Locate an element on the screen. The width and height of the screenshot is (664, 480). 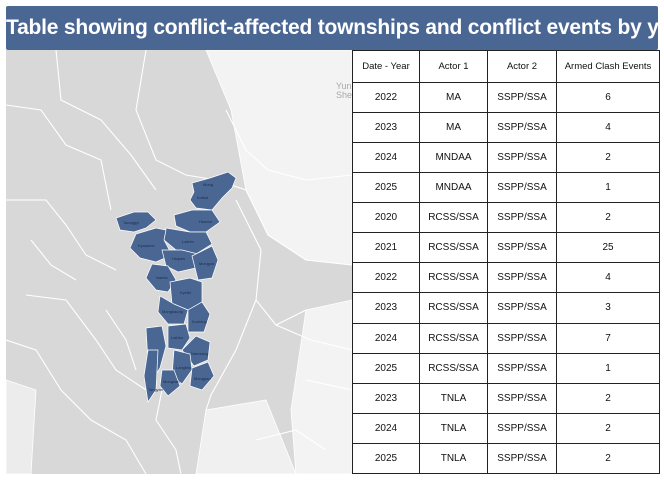
township-label: Kyaukme is located at coordinates (146, 245).